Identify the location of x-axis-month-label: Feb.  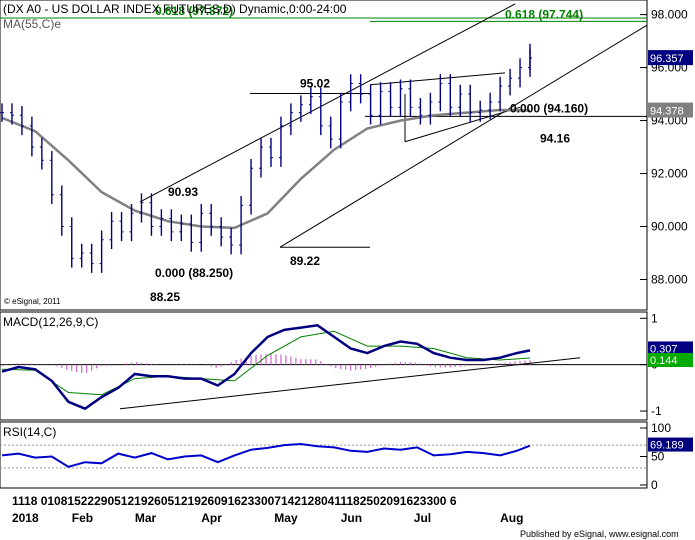
(82, 518).